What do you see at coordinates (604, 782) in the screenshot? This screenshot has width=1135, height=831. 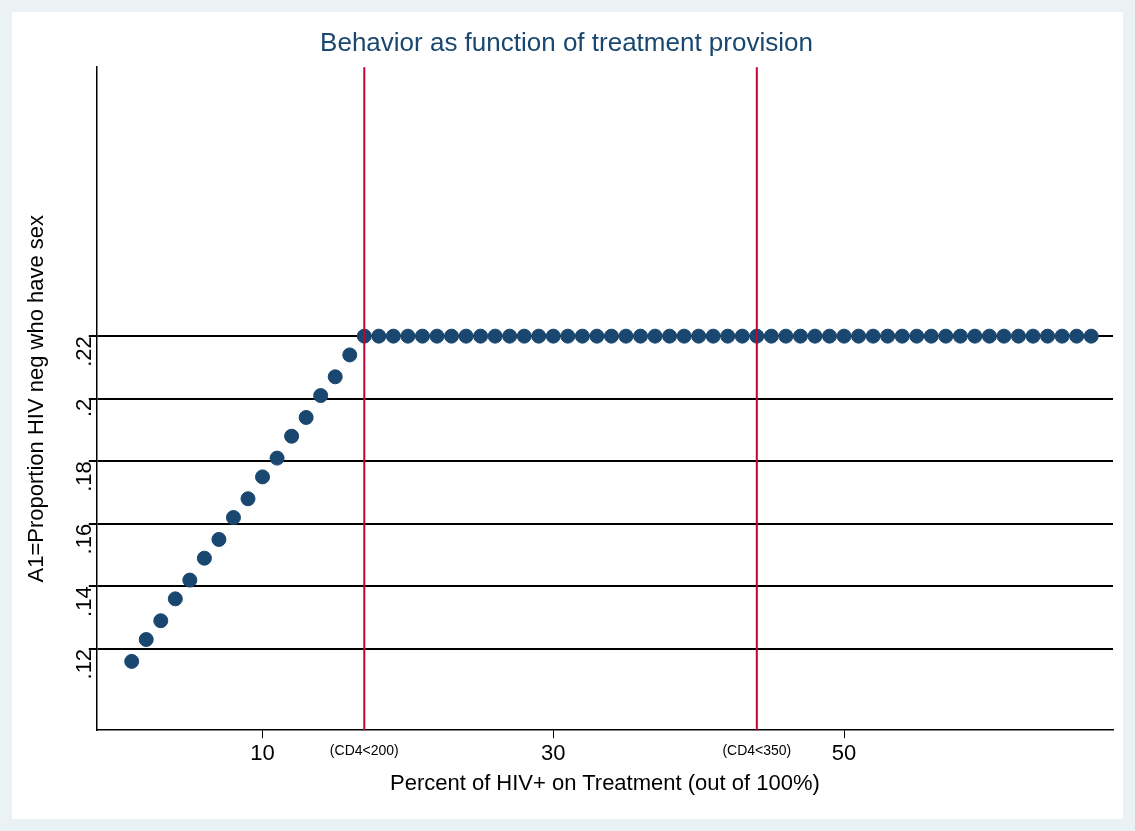 I see `x-axis-title: Percent of HIV+ on Treatment (out of 100%)` at bounding box center [604, 782].